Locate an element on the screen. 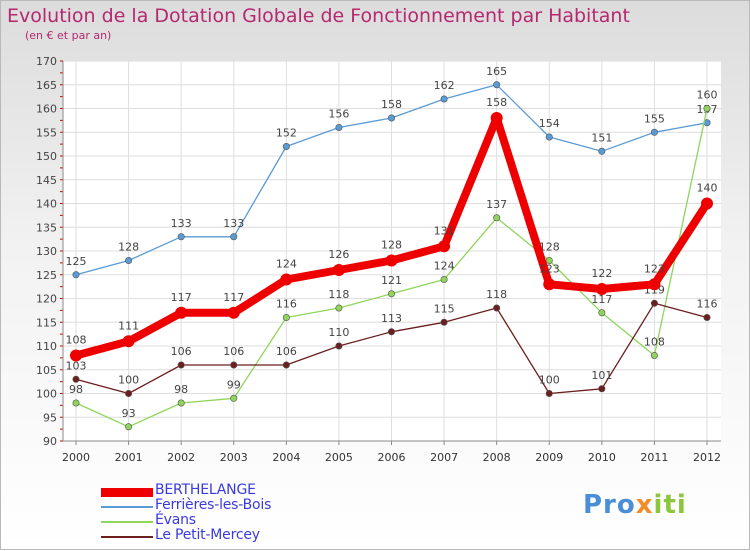  data-label: 126 is located at coordinates (338, 254).